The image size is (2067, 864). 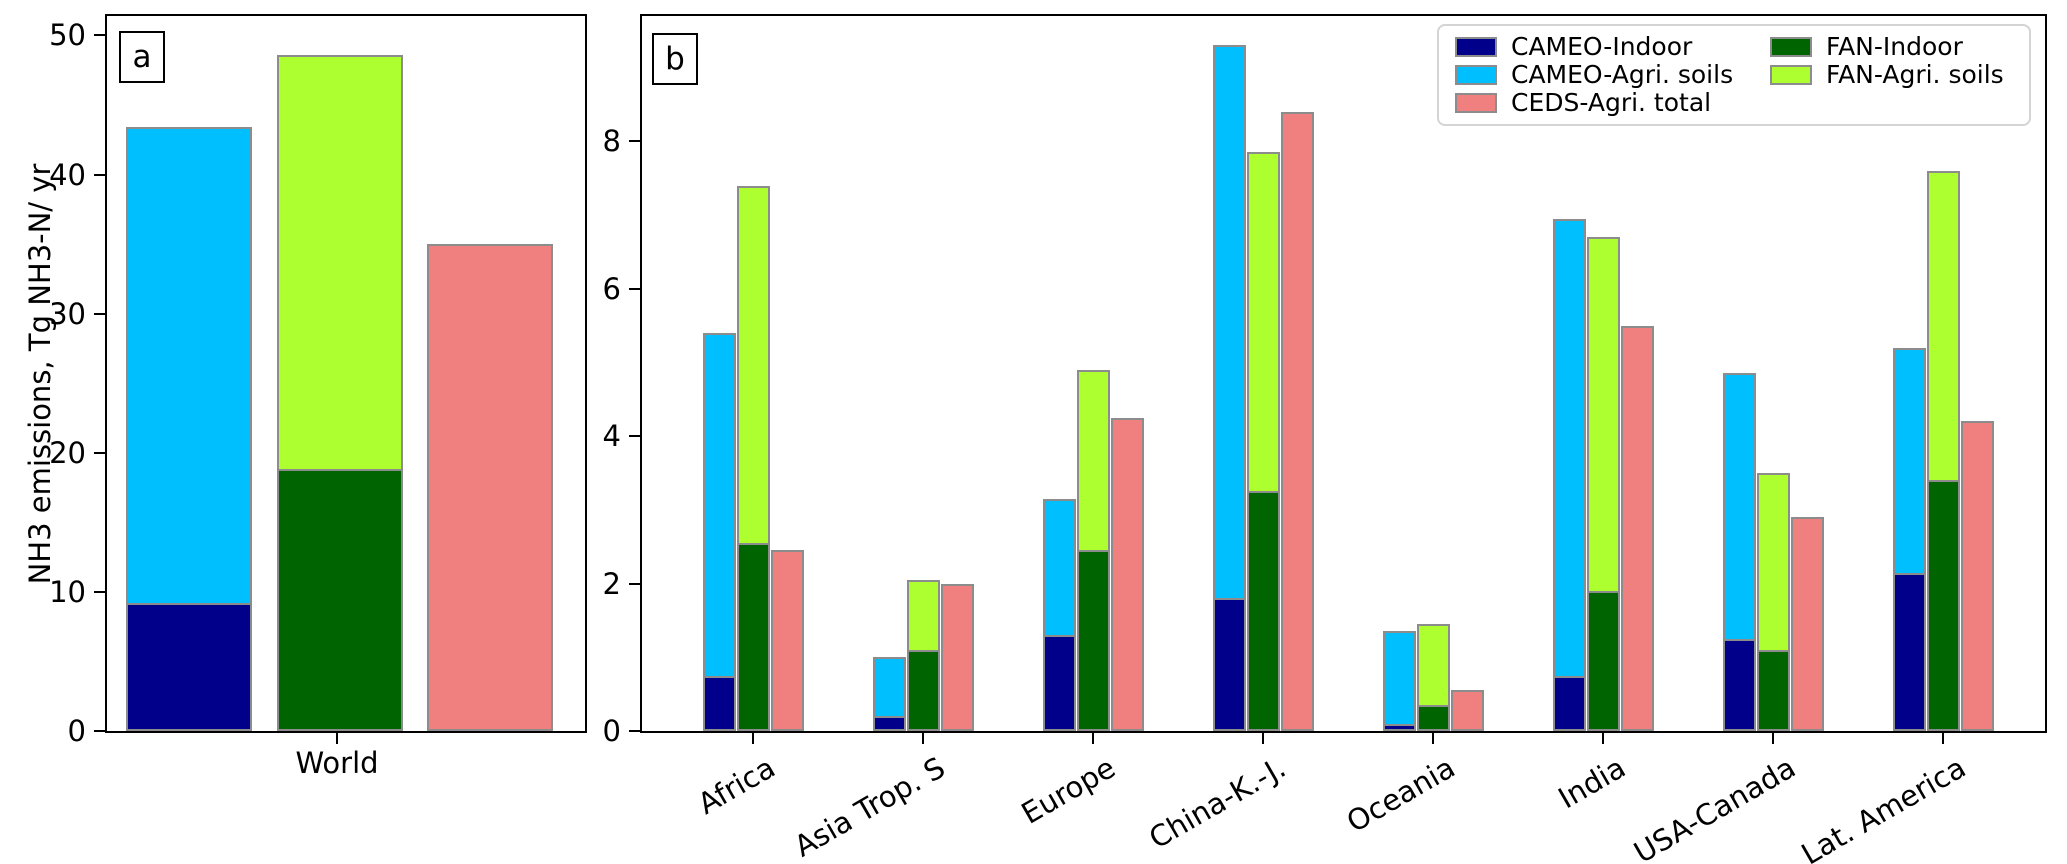 I want to click on legend-item: CAMEO-Indoor, so click(x=1612, y=47).